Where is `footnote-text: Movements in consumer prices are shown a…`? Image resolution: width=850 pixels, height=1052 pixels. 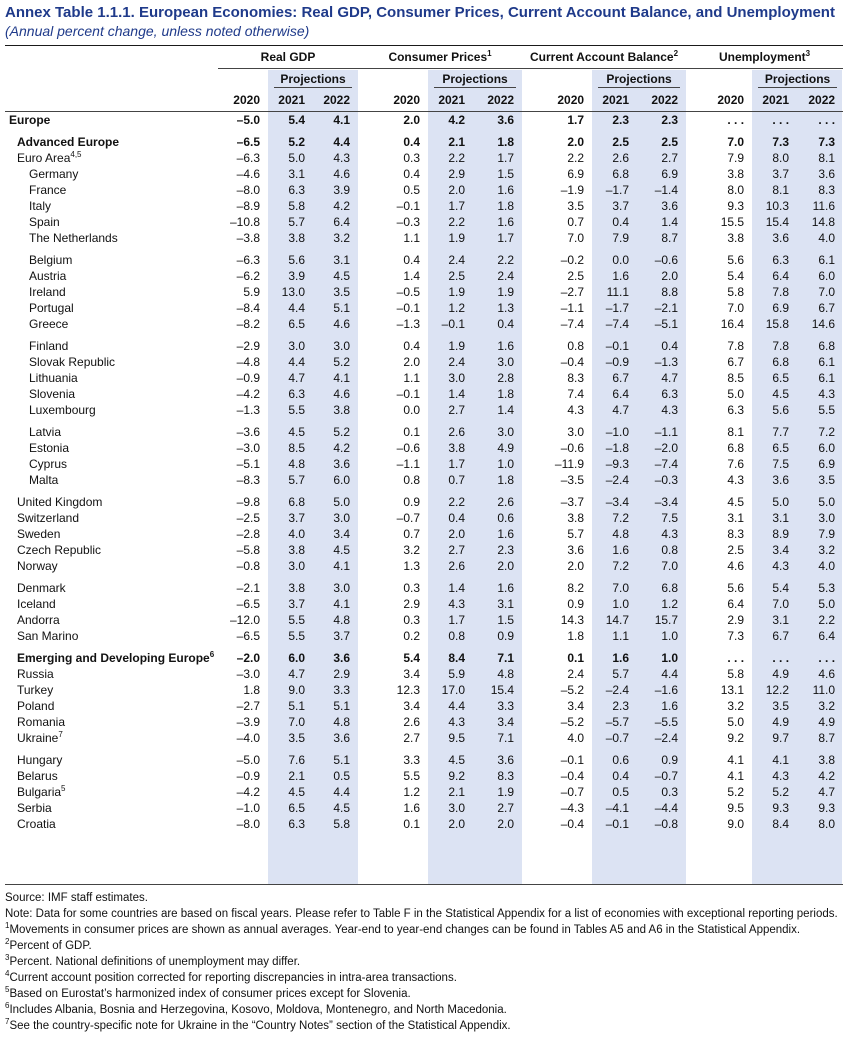 footnote-text: Movements in consumer prices are shown a… is located at coordinates (405, 930).